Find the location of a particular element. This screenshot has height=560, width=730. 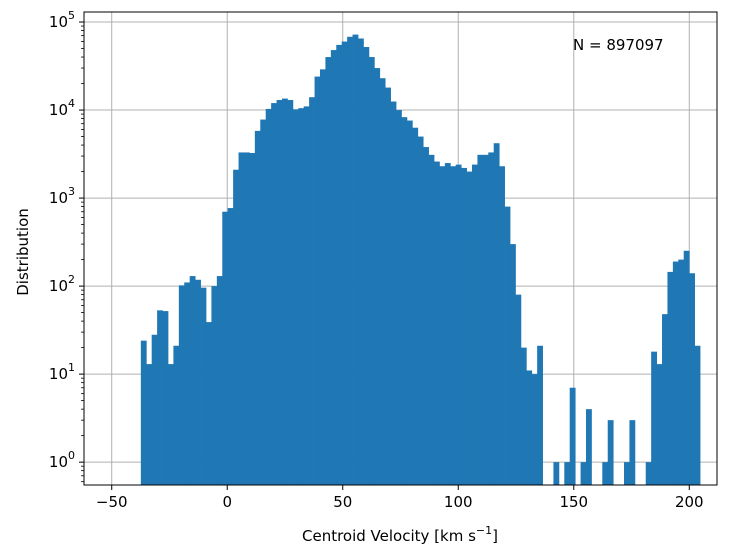

x-axis-label-end: ] is located at coordinates (495, 536).